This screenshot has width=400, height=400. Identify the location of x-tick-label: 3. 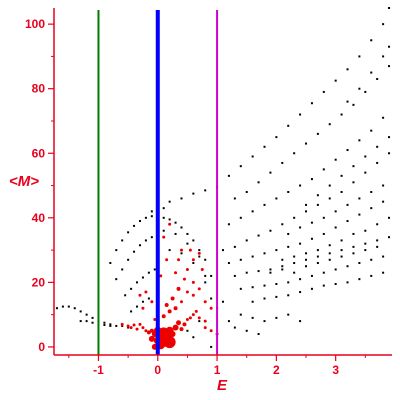
(335, 370).